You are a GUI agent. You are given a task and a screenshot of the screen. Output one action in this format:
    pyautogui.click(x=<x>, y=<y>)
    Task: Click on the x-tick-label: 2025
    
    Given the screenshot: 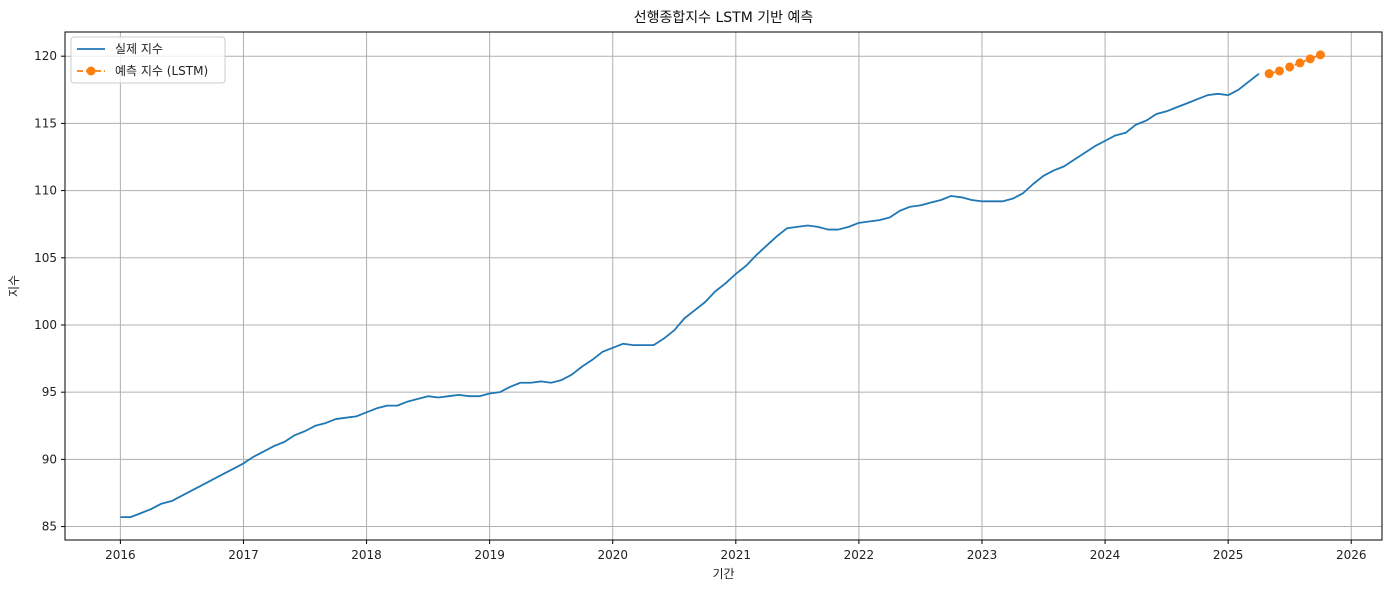 What is the action you would take?
    pyautogui.click(x=1228, y=555)
    